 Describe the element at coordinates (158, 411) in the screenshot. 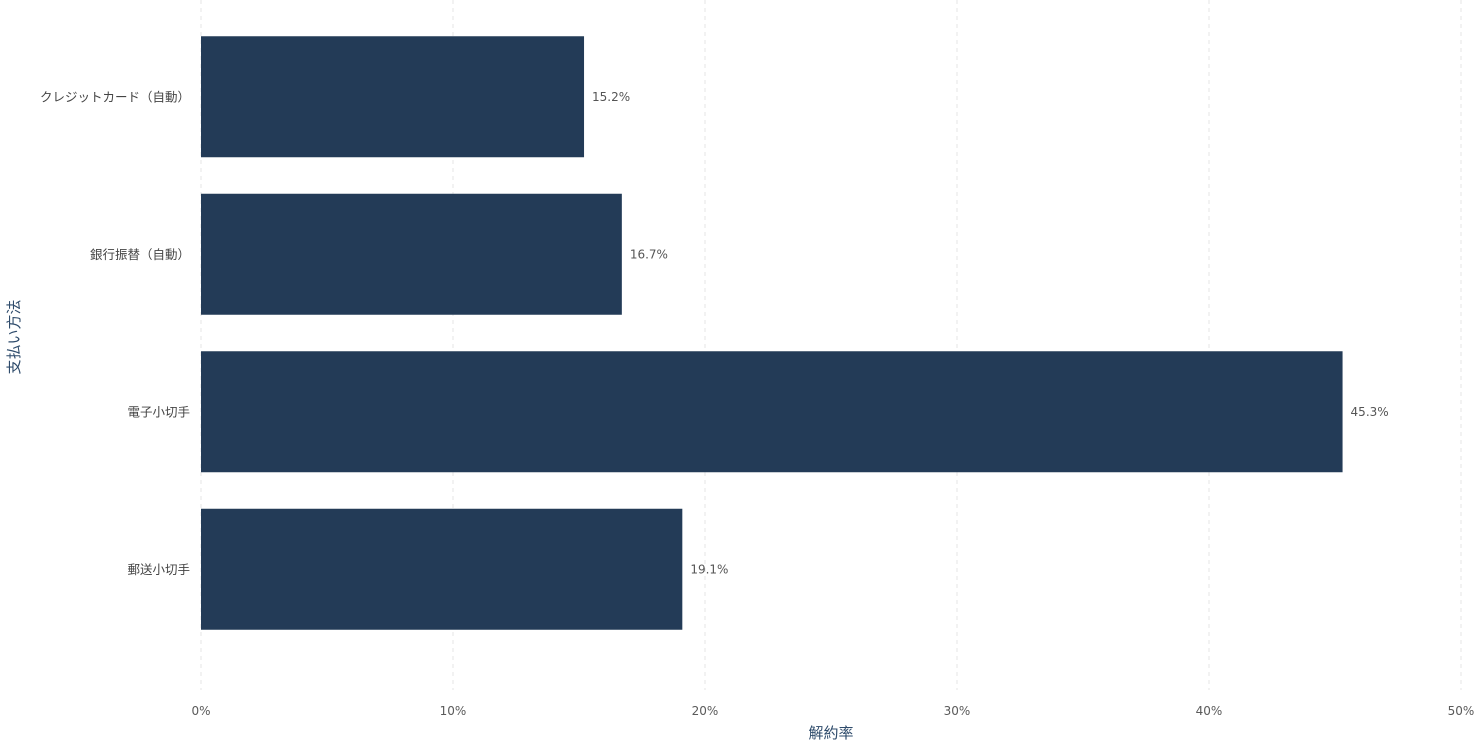

I see `y-category-label: 電子小切手` at that location.